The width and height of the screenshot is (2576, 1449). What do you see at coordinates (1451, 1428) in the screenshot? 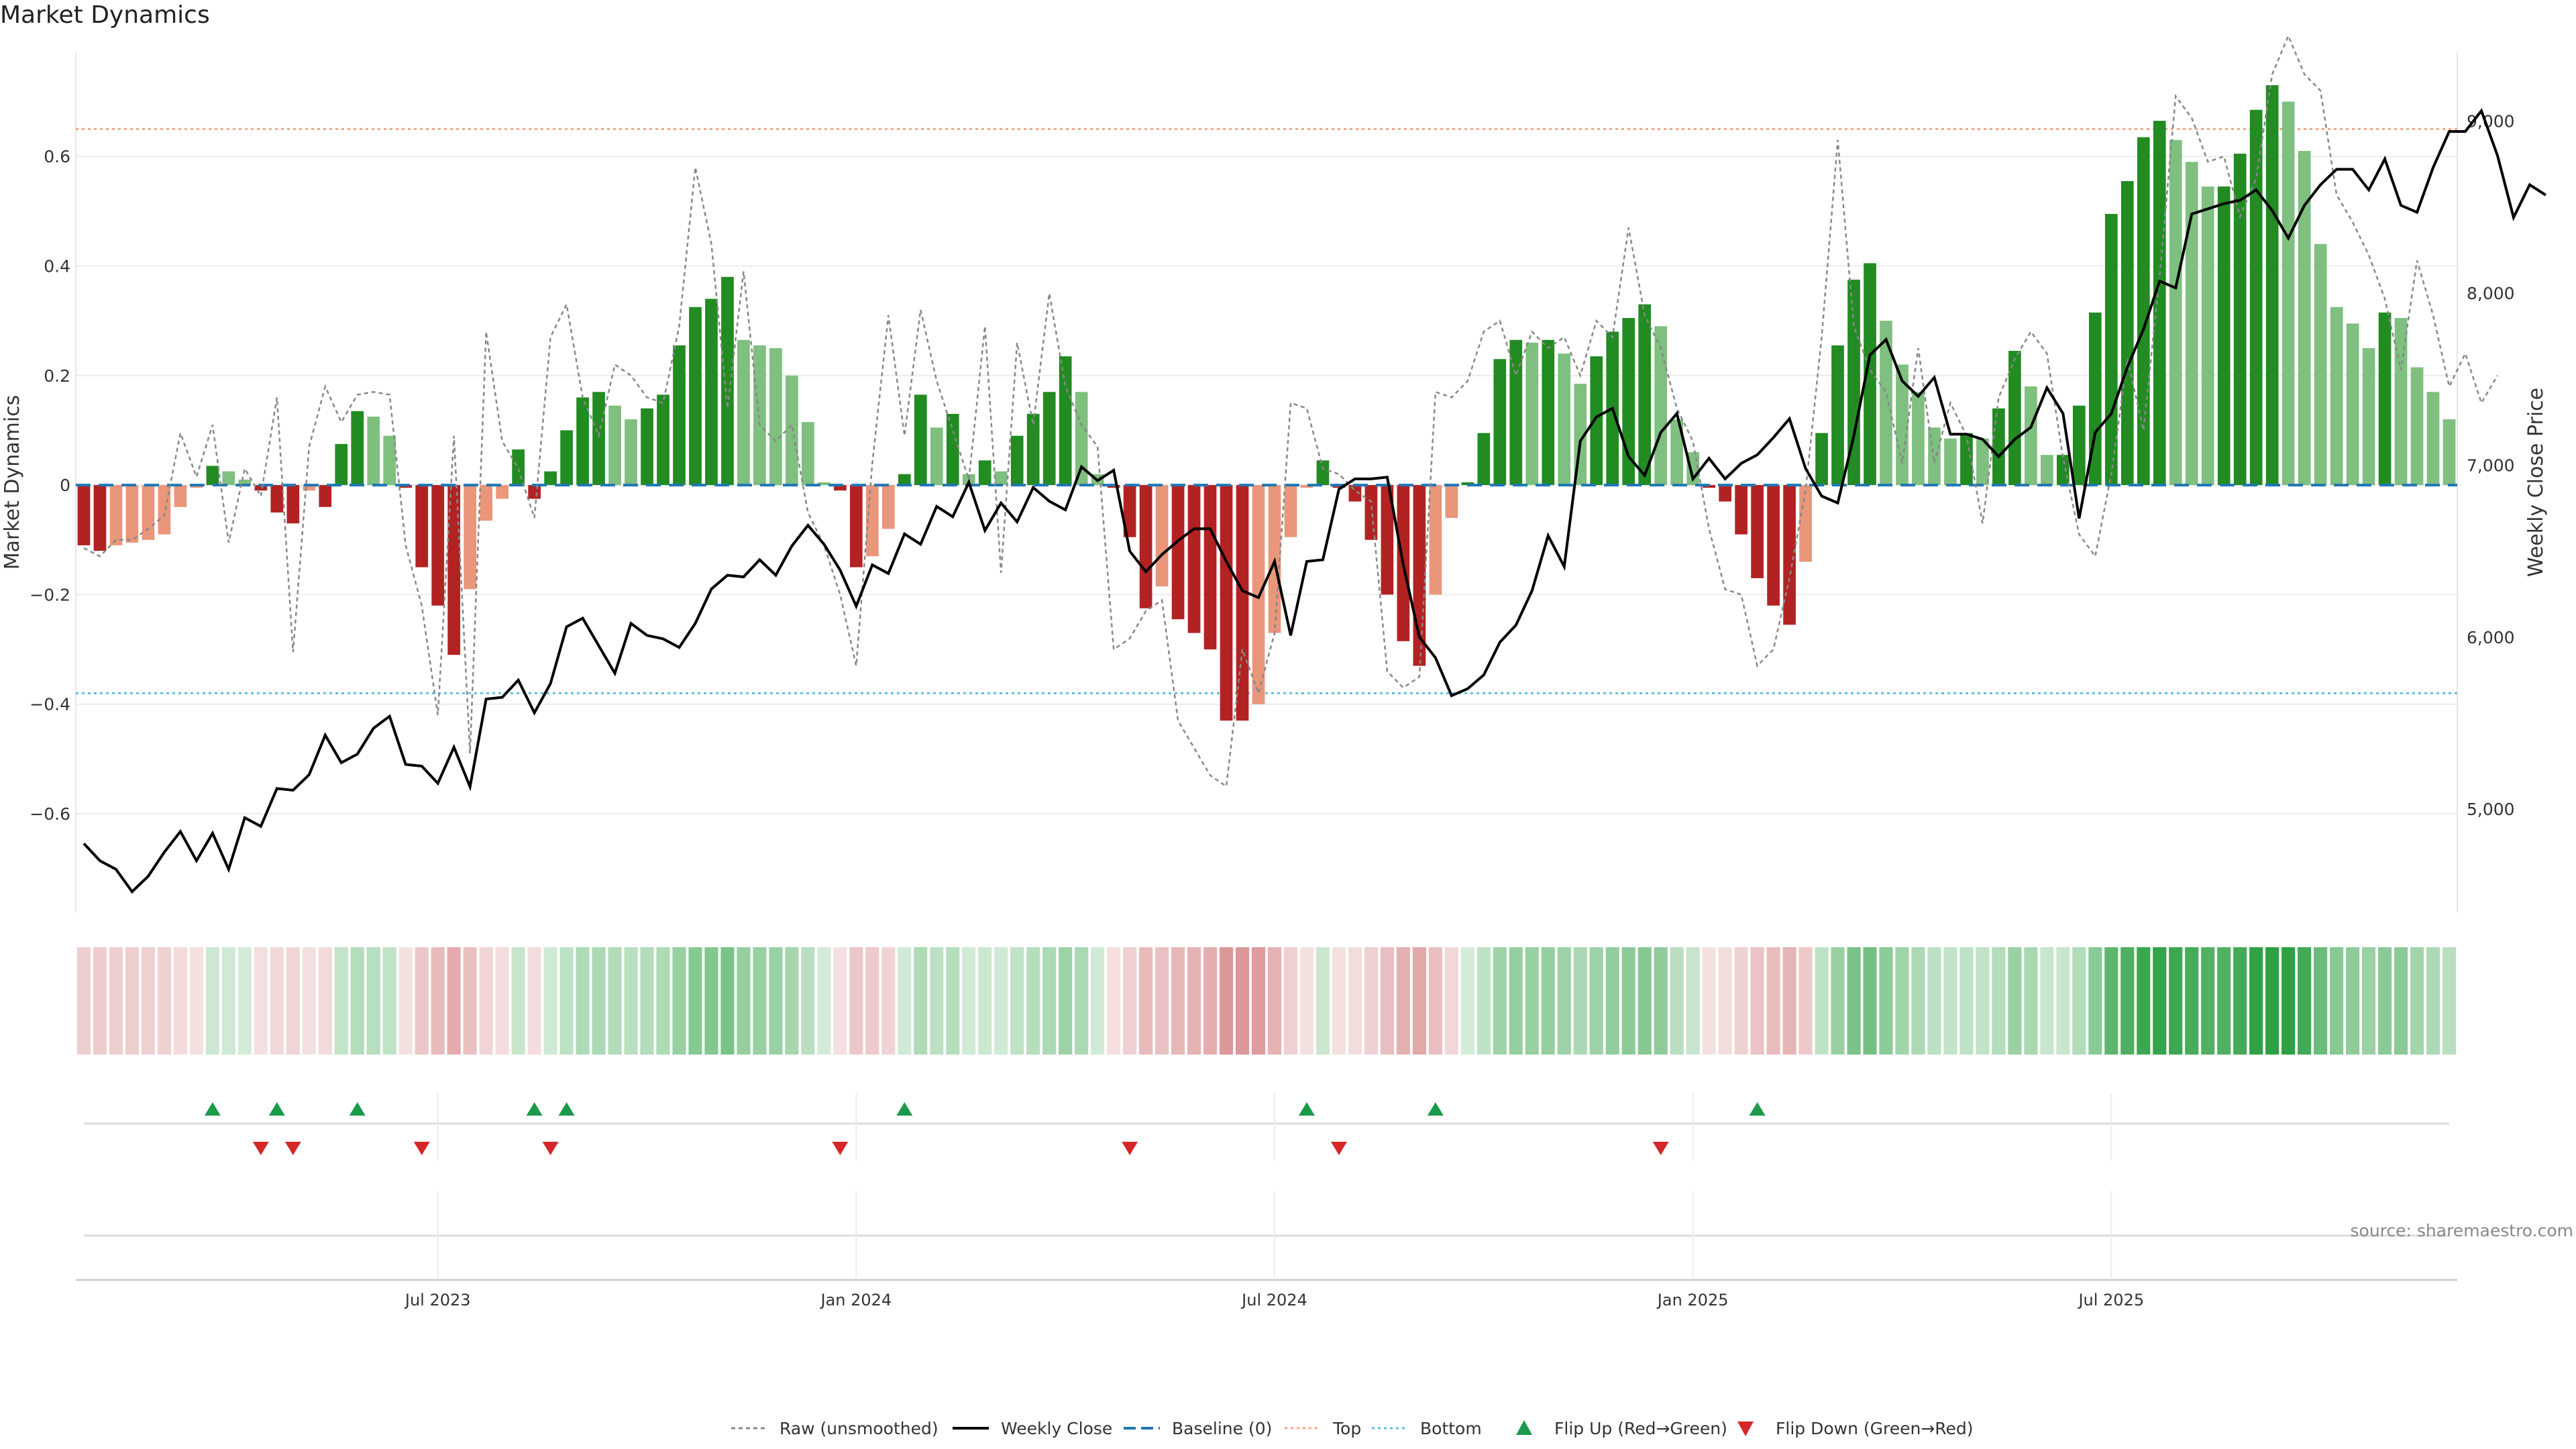
I see `legend-label: Bottom` at bounding box center [1451, 1428].